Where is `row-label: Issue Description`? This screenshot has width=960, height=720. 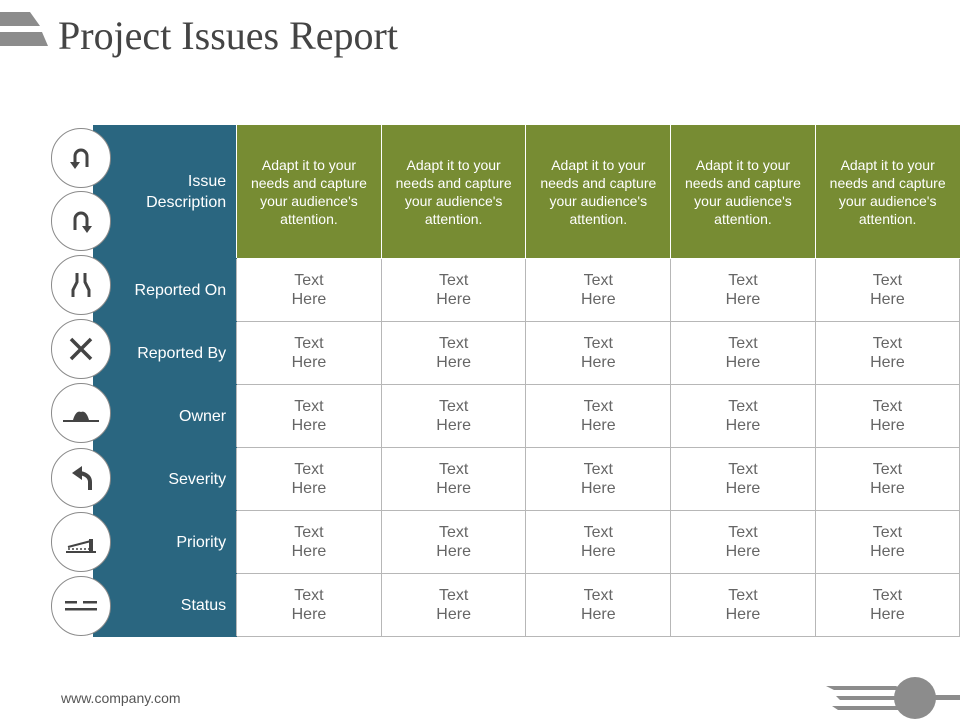
row-label: Issue Description is located at coordinates (165, 192).